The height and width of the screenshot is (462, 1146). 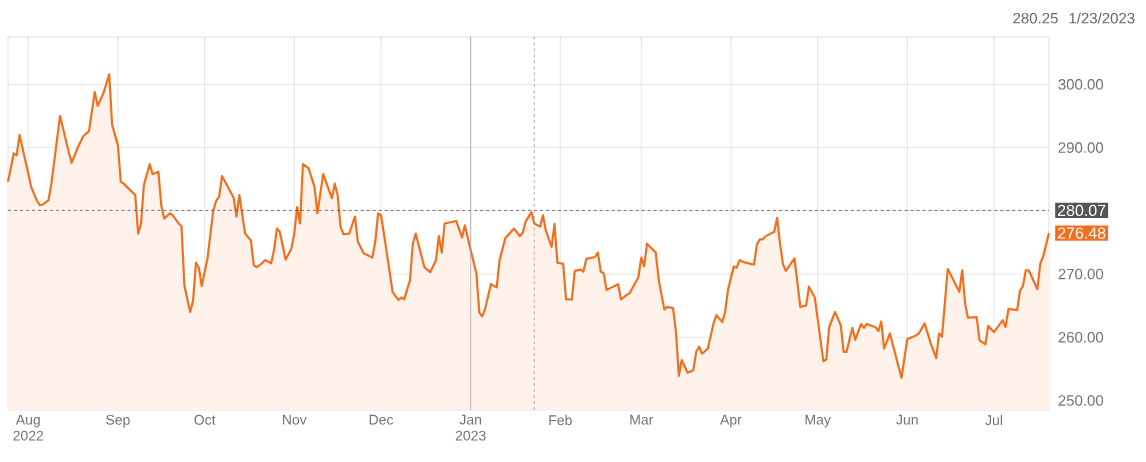 I want to click on y-tick-label: 260.00, so click(x=1081, y=337).